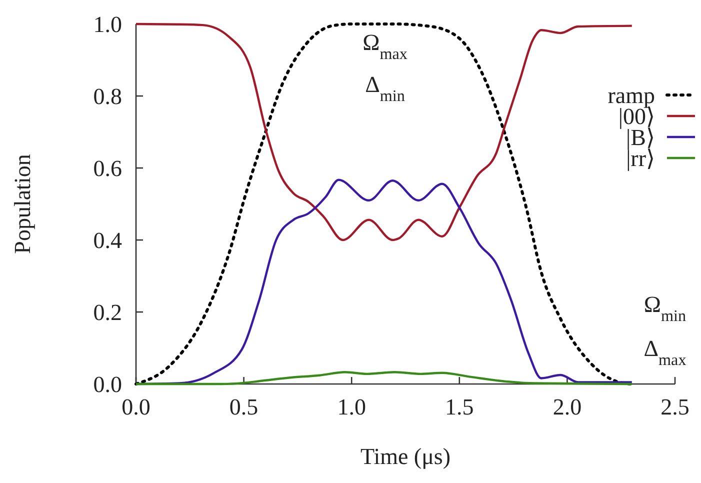 Image resolution: width=701 pixels, height=483 pixels. I want to click on annotation: Δ$_{max}$, so click(665, 352).